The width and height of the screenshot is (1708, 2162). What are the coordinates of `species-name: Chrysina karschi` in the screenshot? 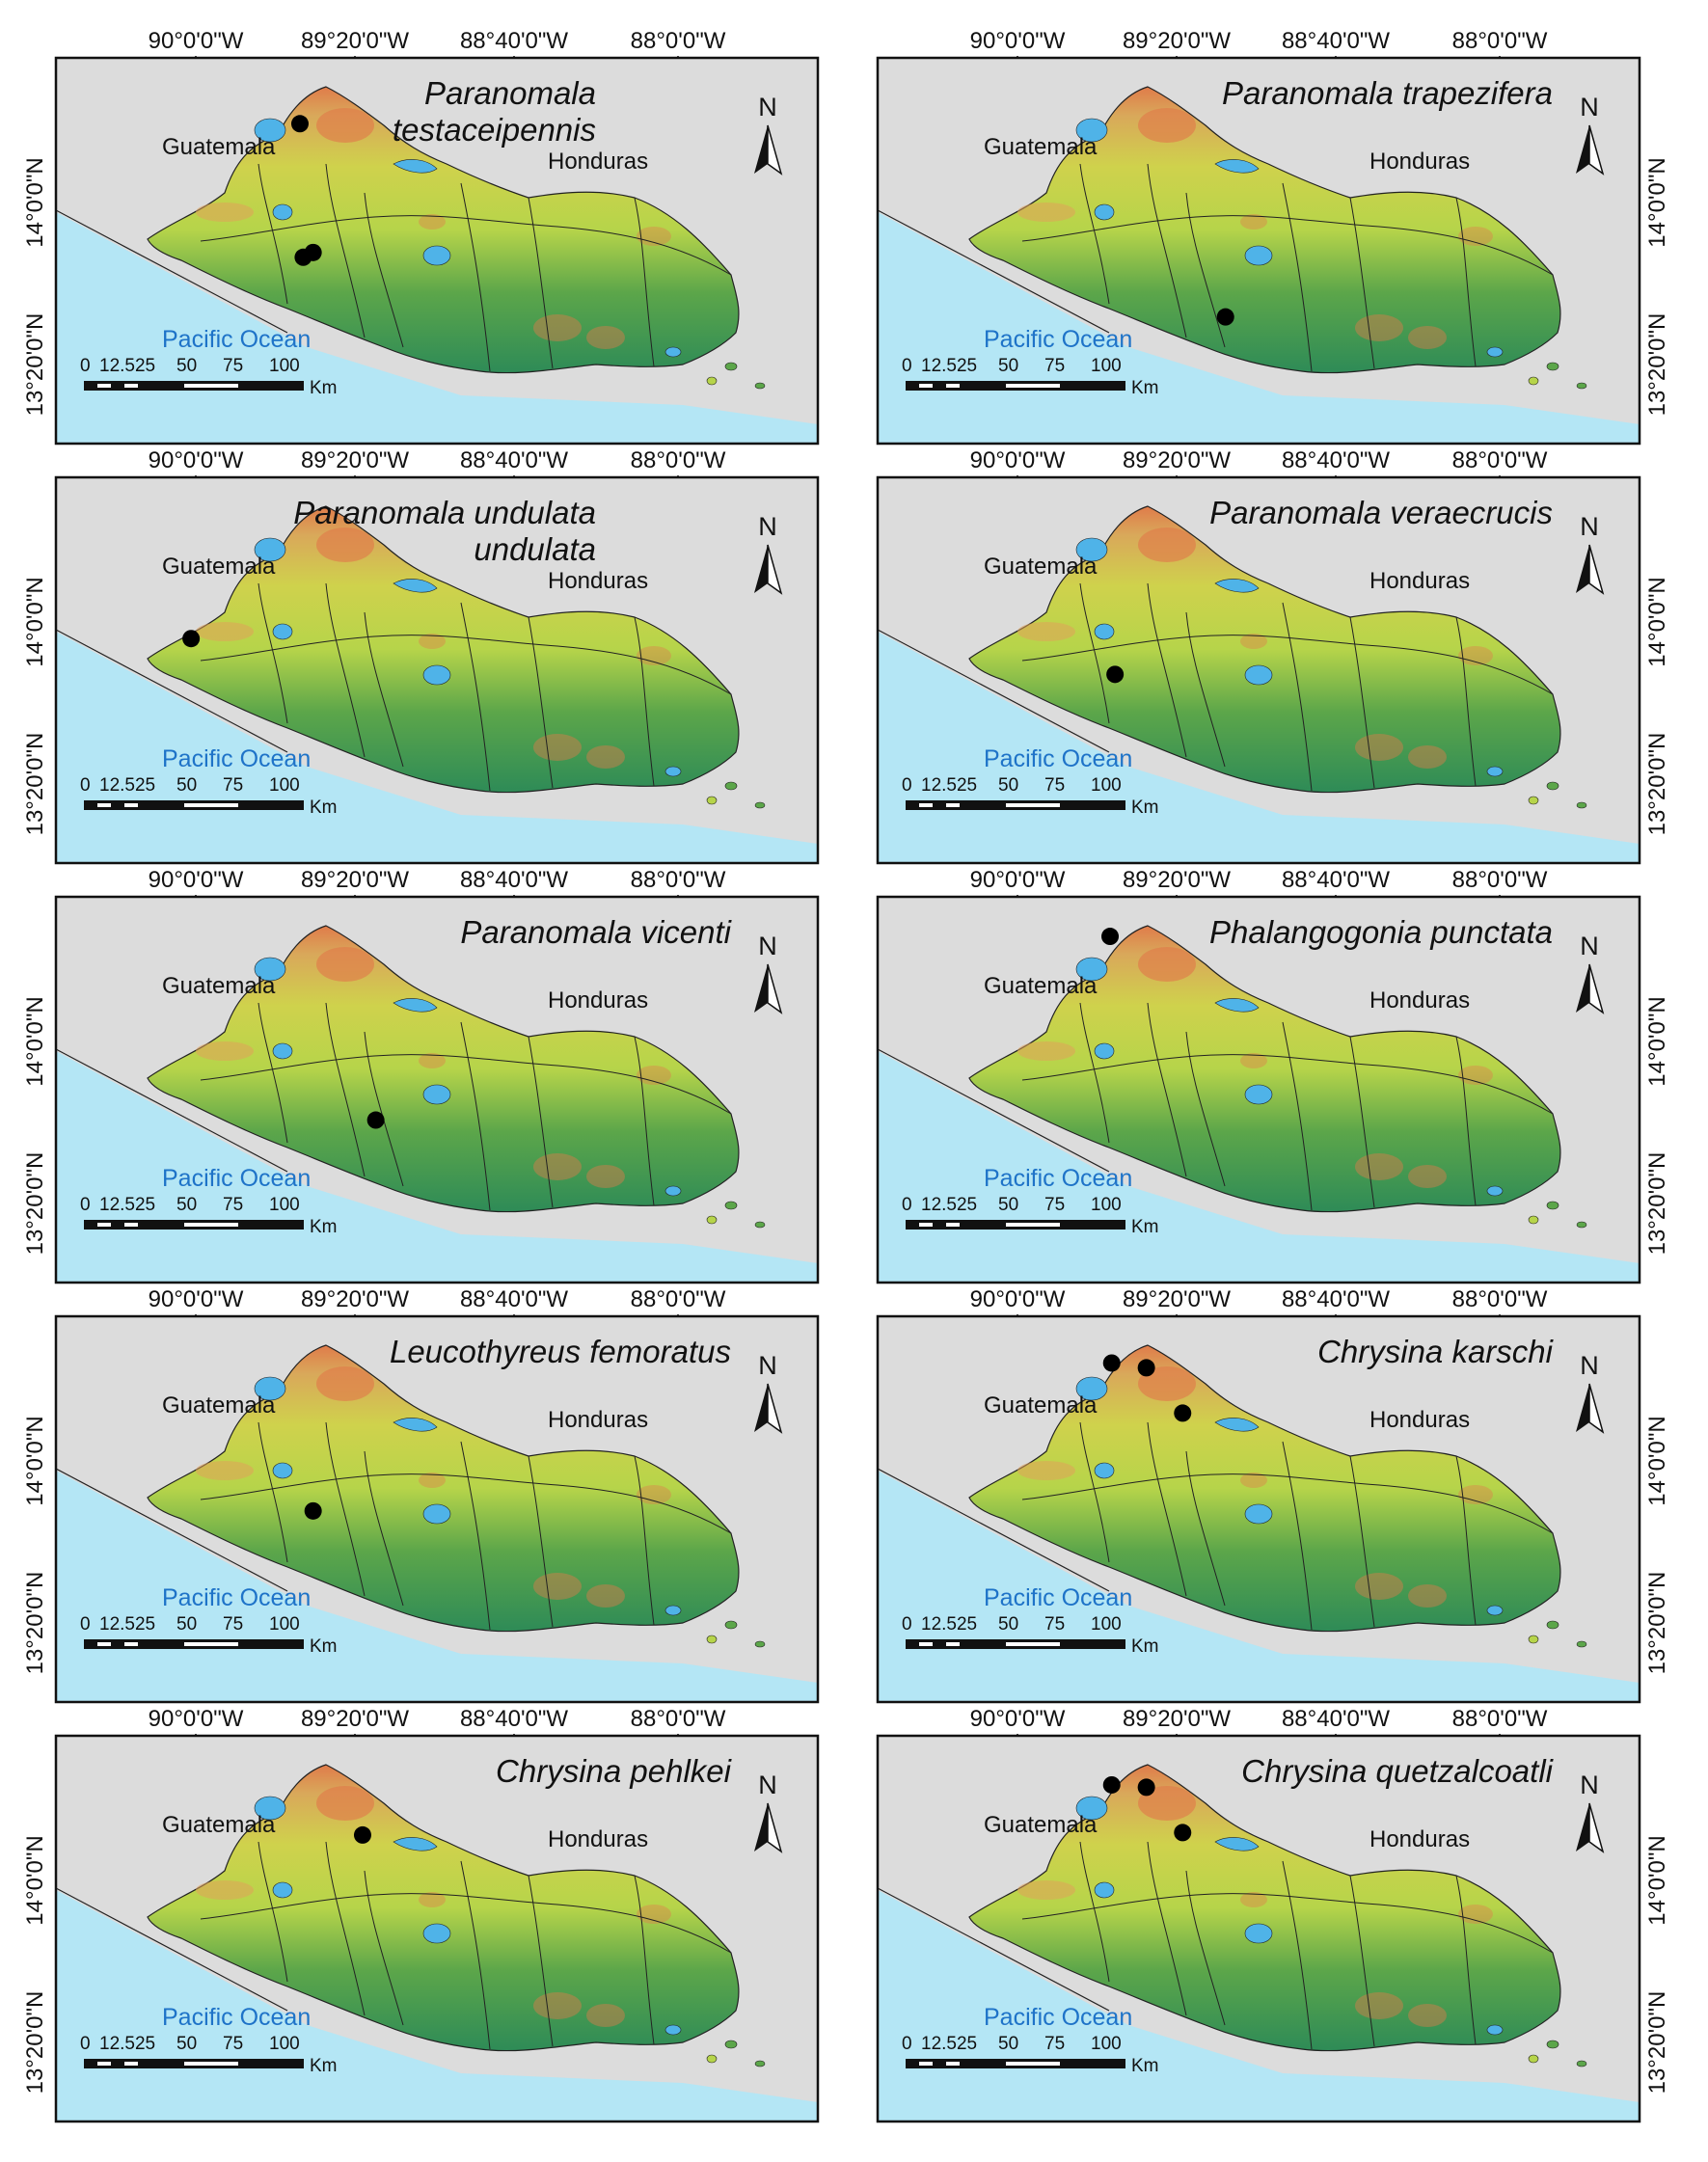 It's located at (1436, 1351).